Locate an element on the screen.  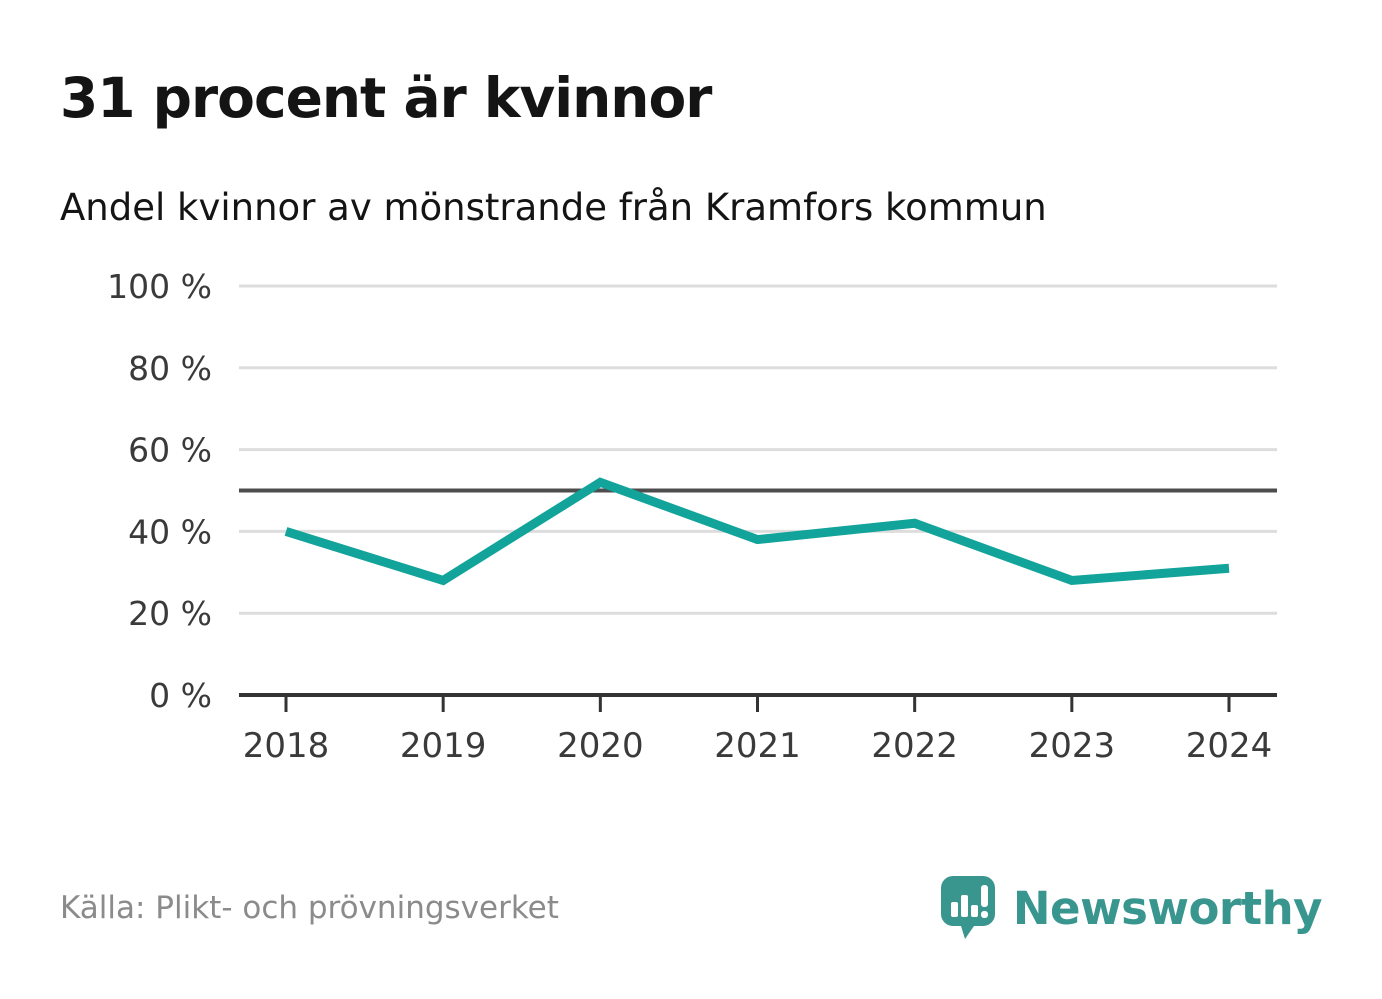
newsworthy-speech-bubble-icon is located at coordinates (967, 907).